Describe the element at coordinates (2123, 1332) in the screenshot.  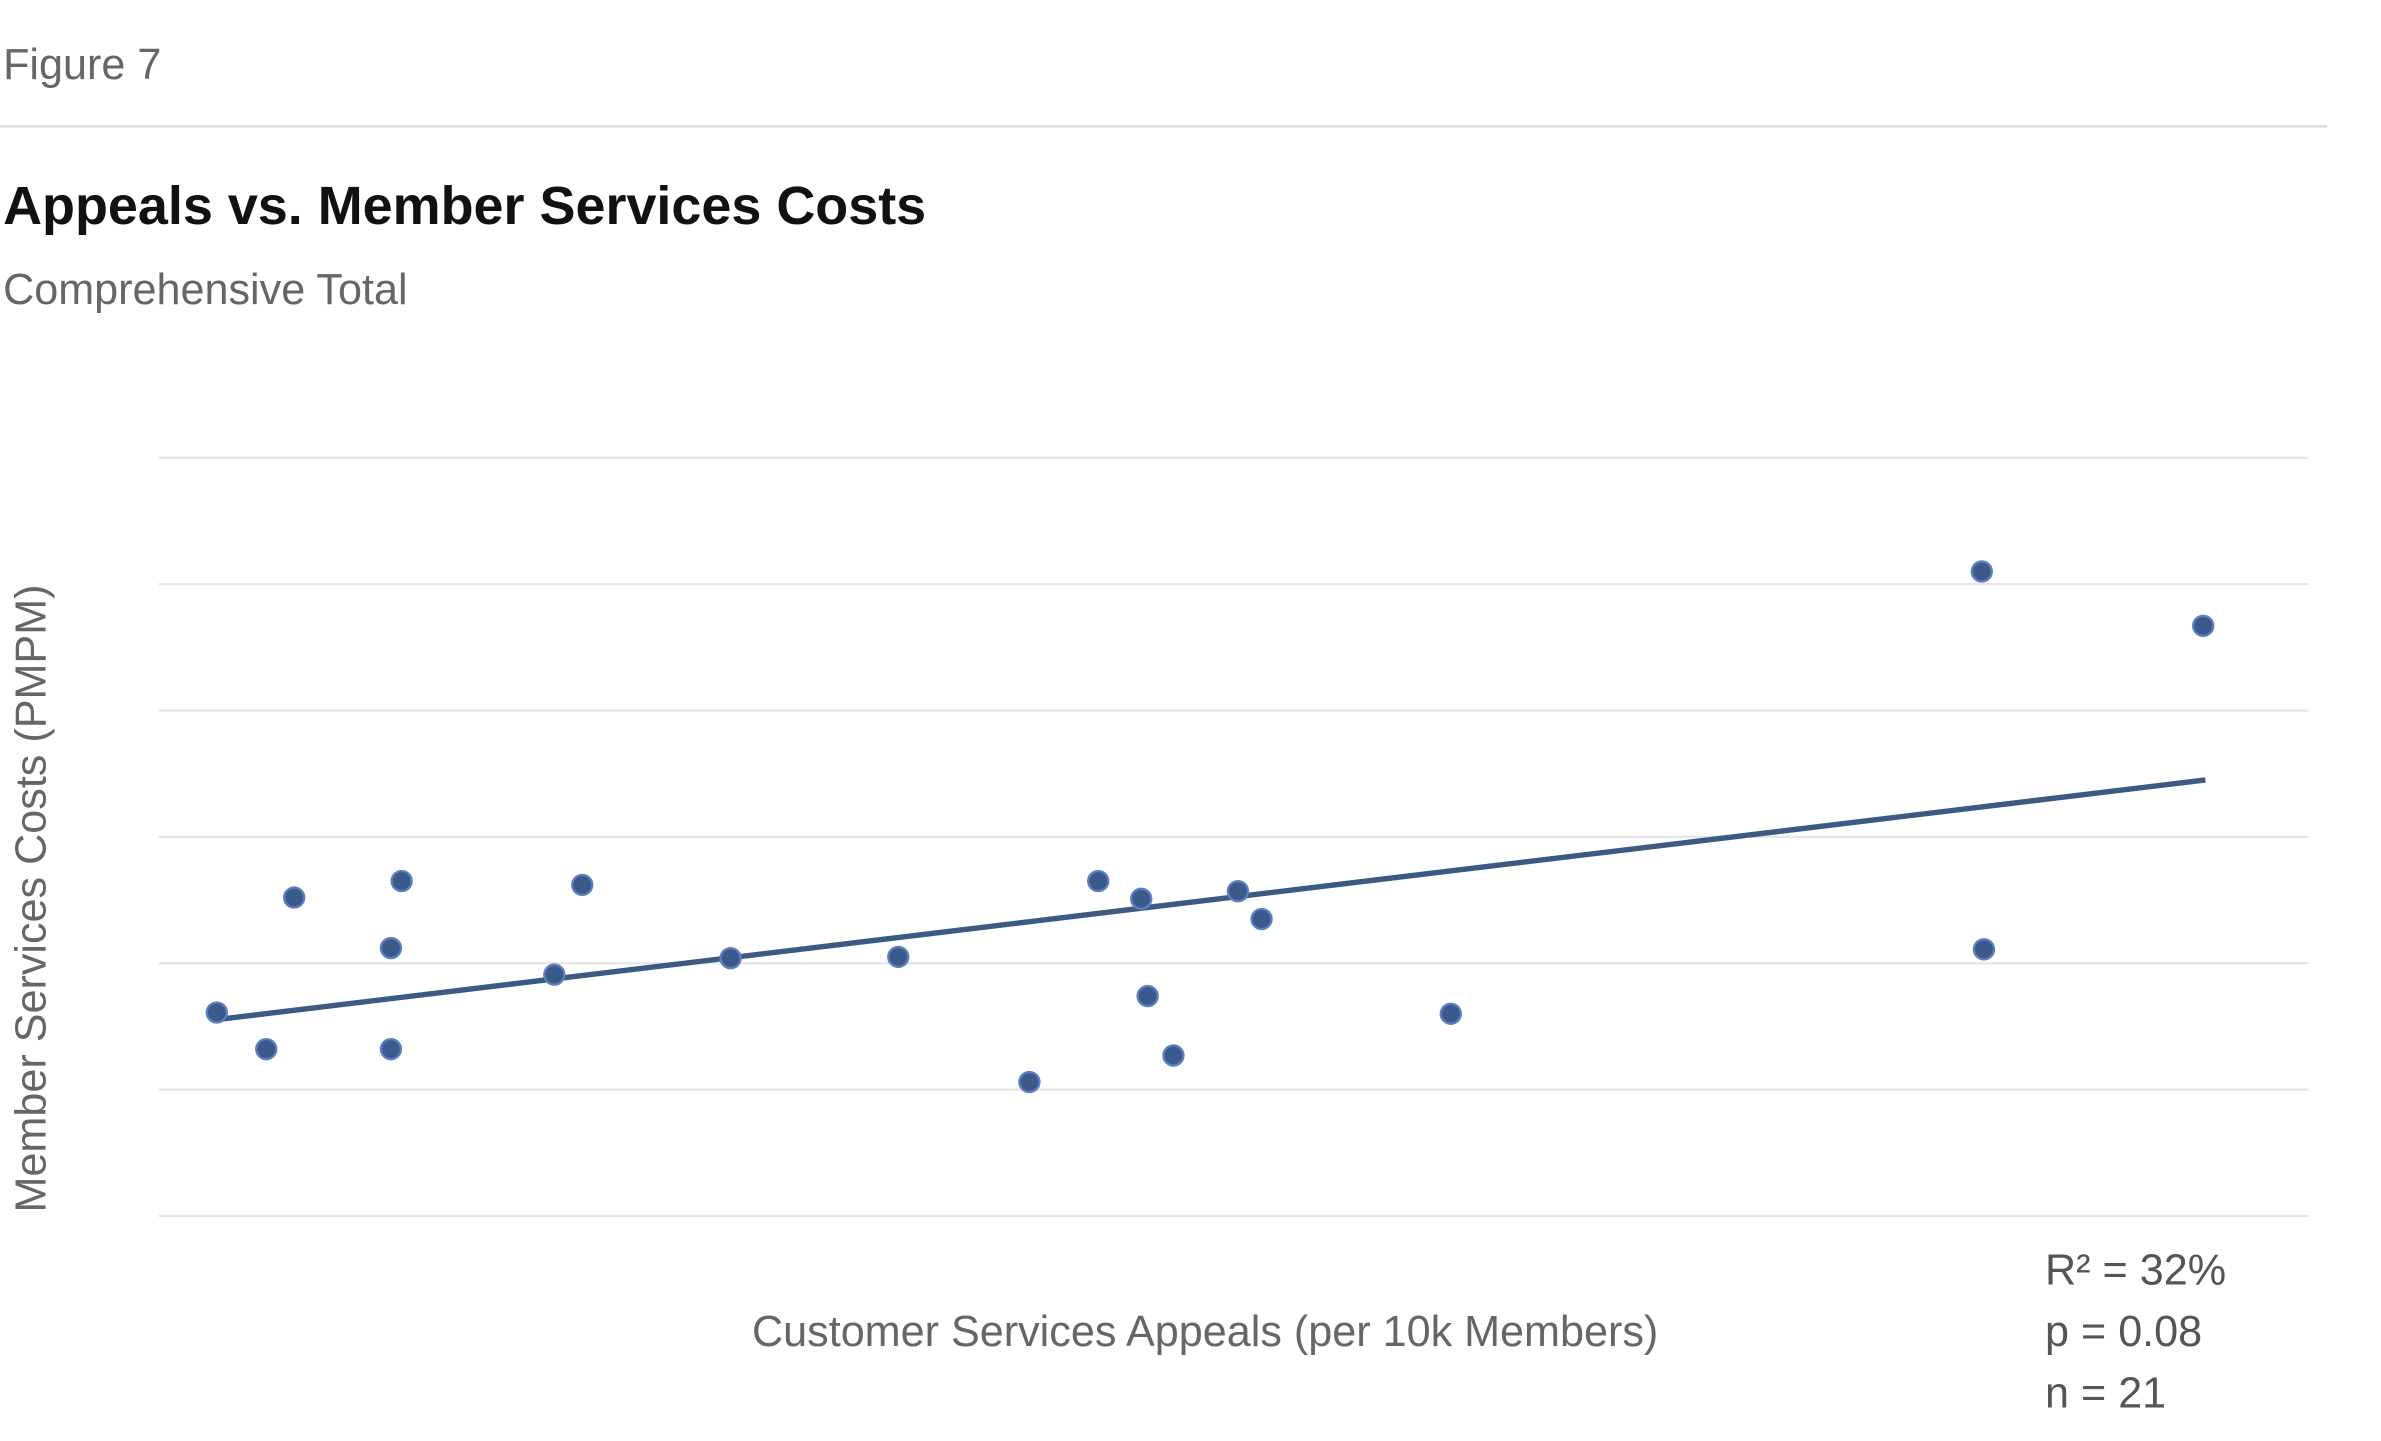
I see `stat-annotation: p = 0.08` at that location.